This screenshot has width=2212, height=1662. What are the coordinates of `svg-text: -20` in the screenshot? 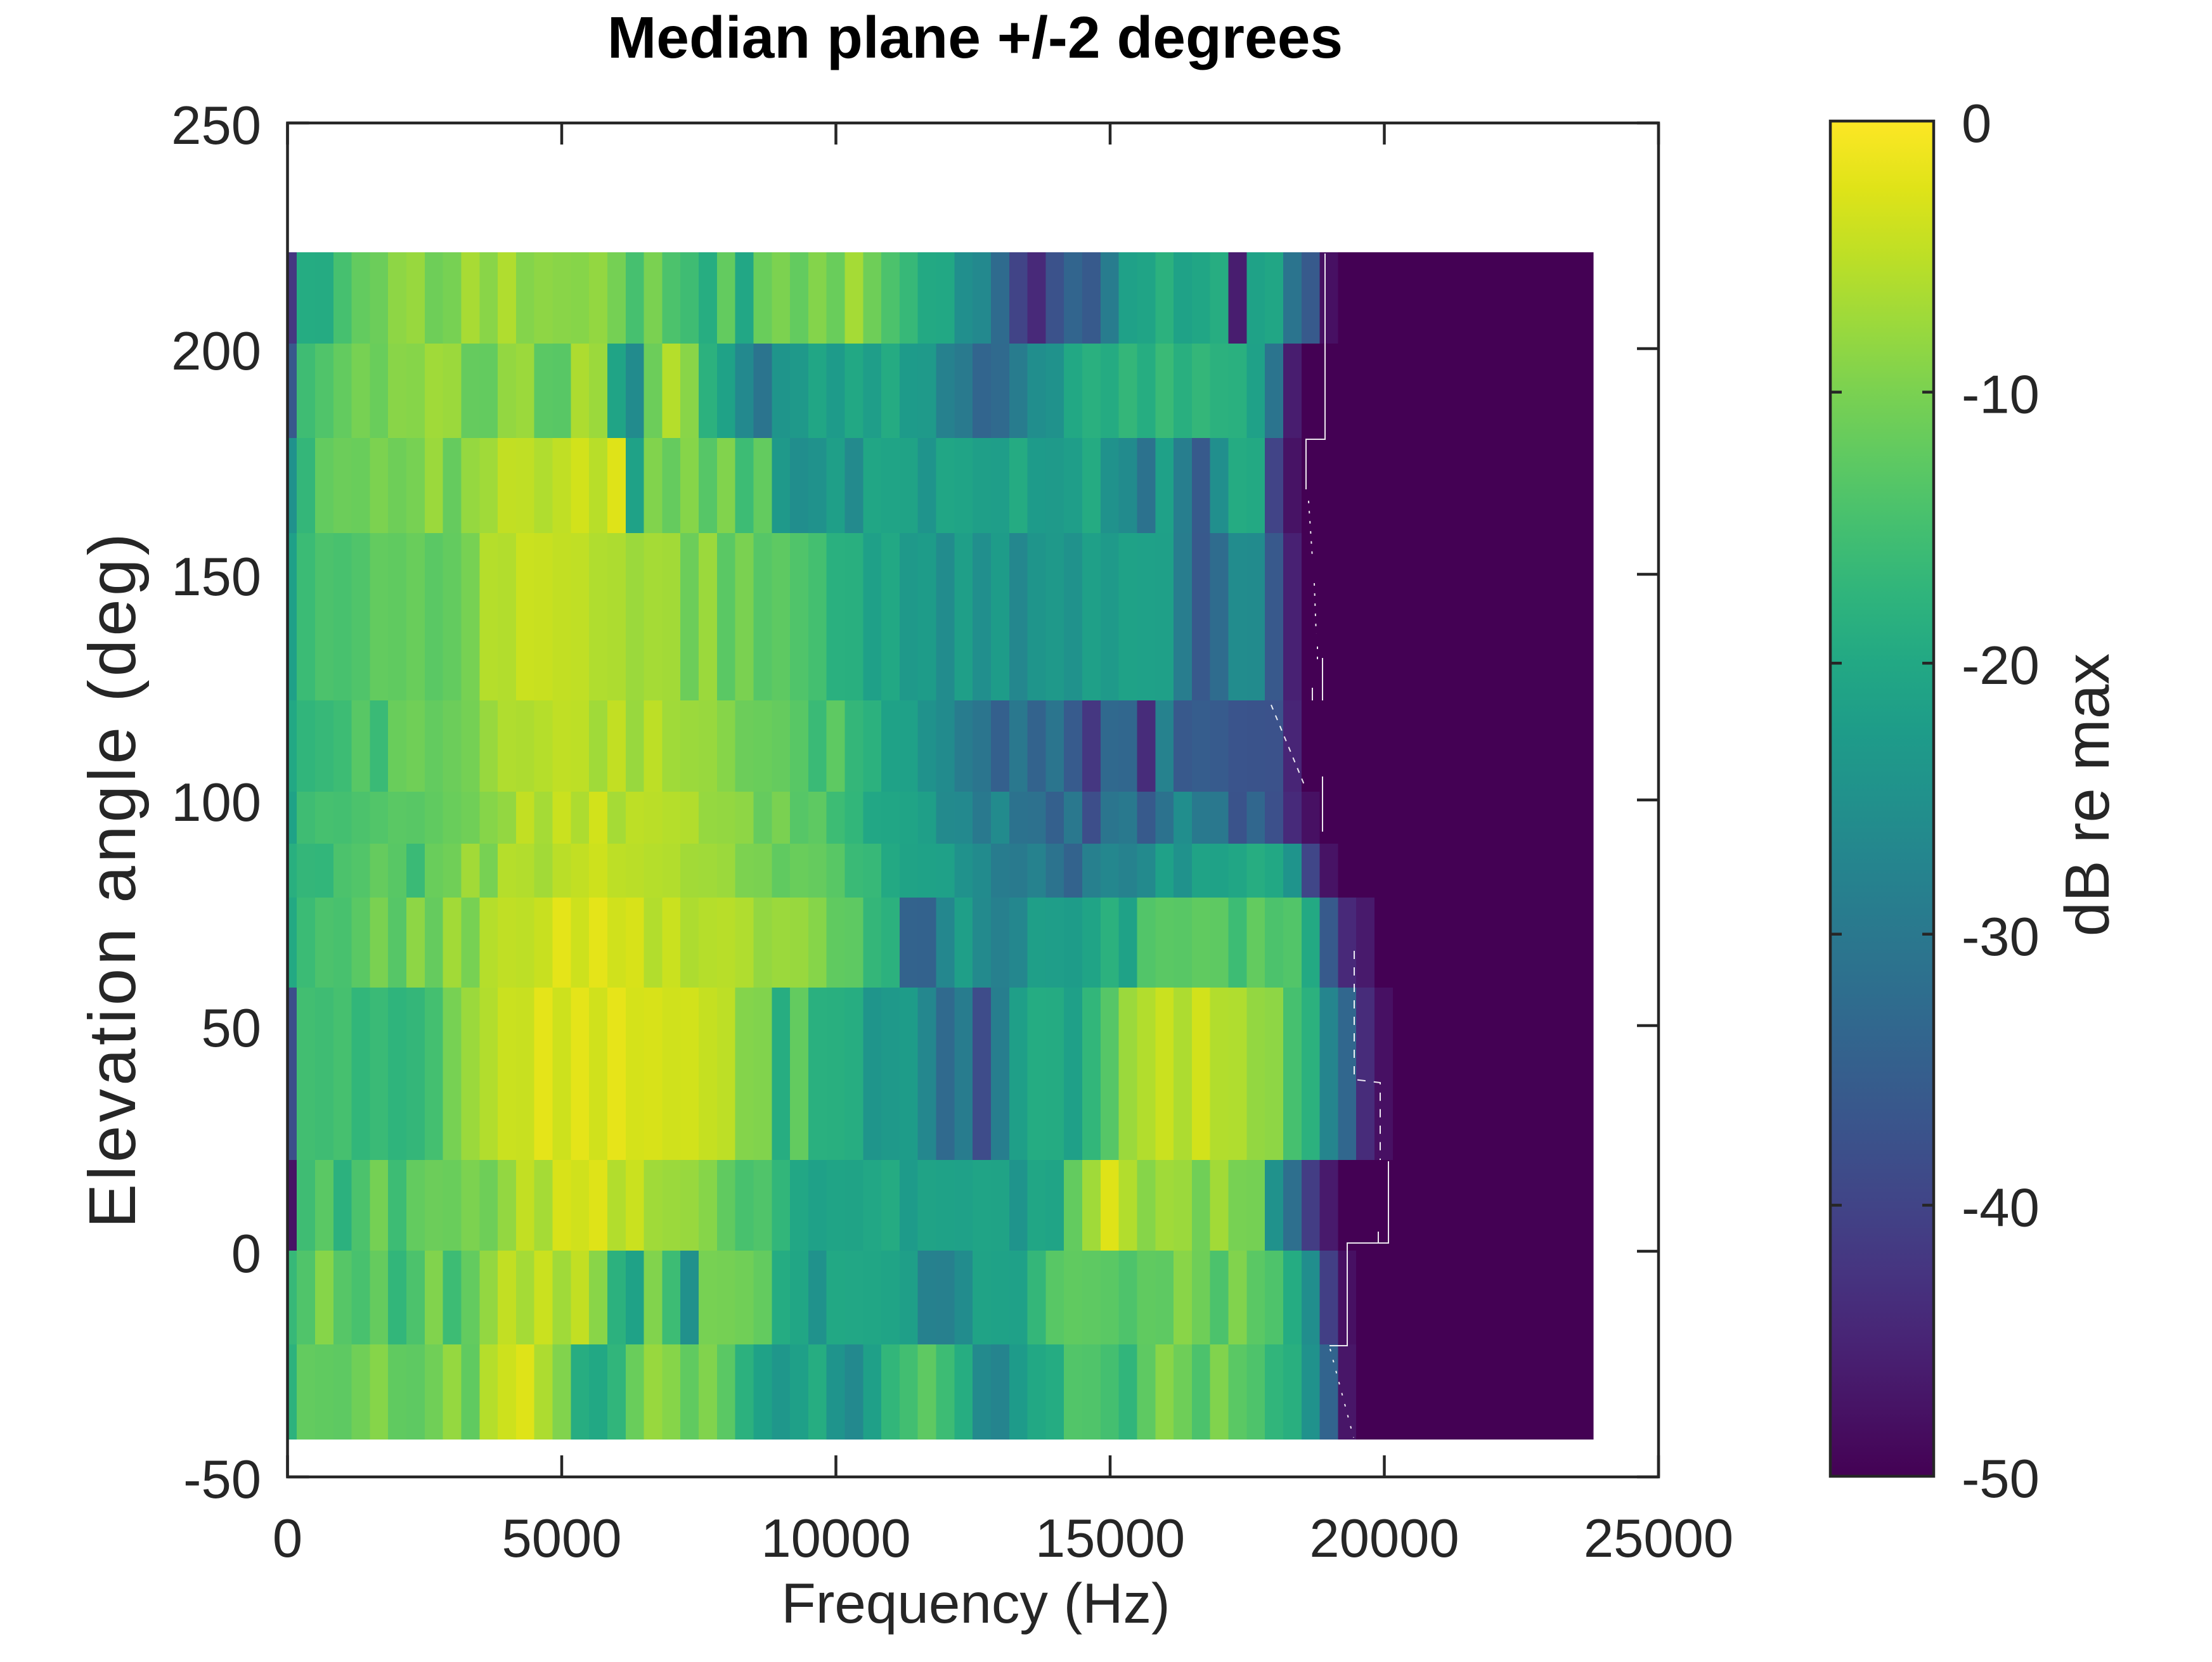 It's located at (2001, 666).